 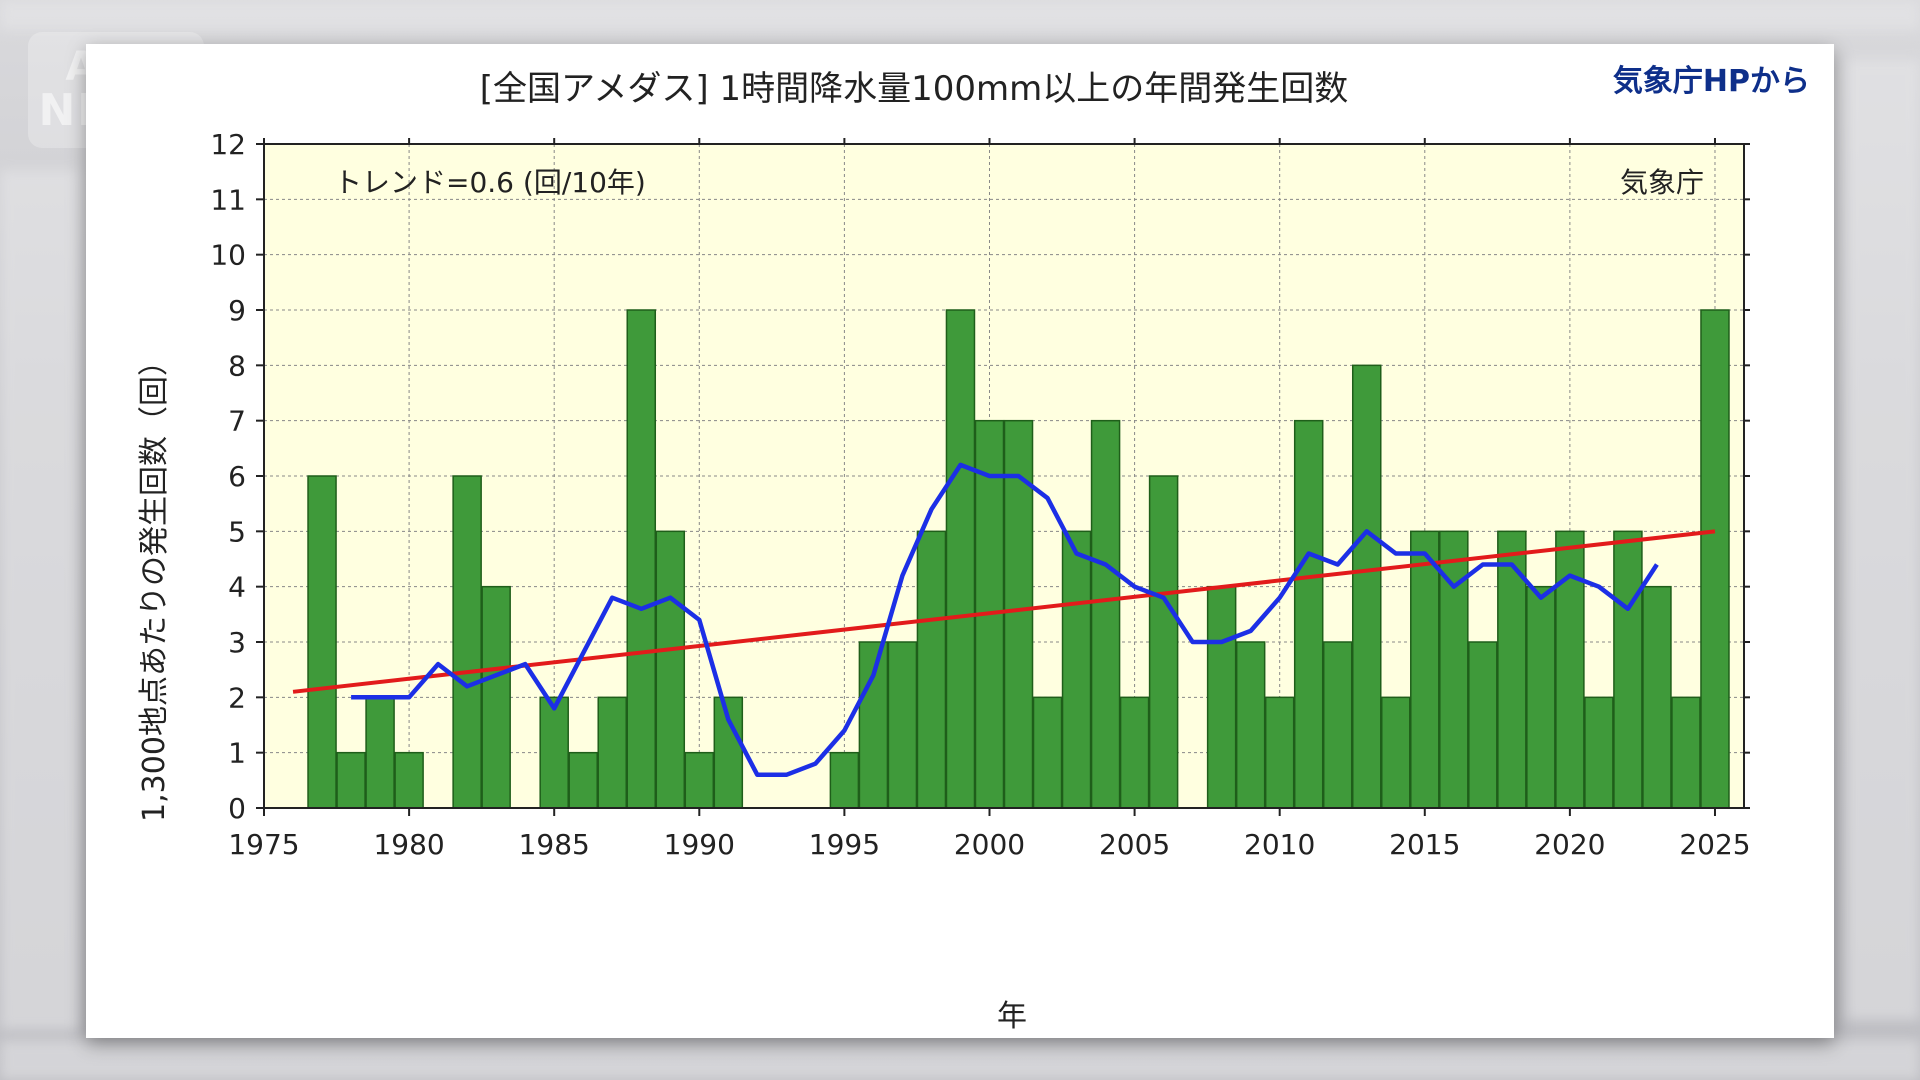 What do you see at coordinates (612, 752) in the screenshot?
I see `bar-1987` at bounding box center [612, 752].